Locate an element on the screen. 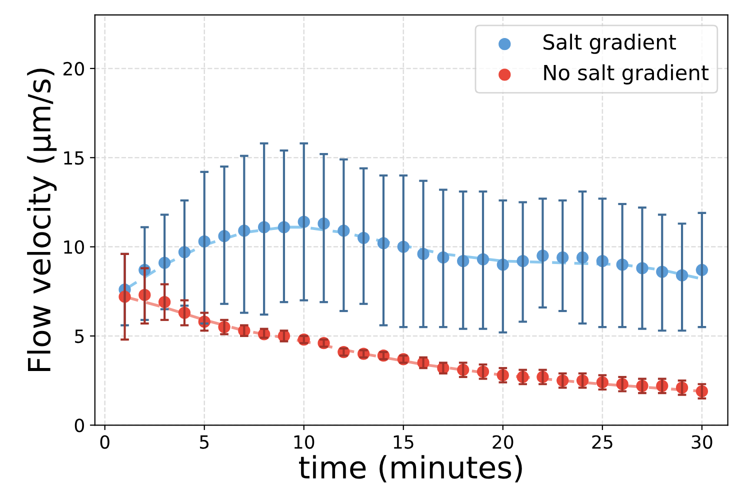 The image size is (730, 499). legend-label: Salt gradient is located at coordinates (610, 44).